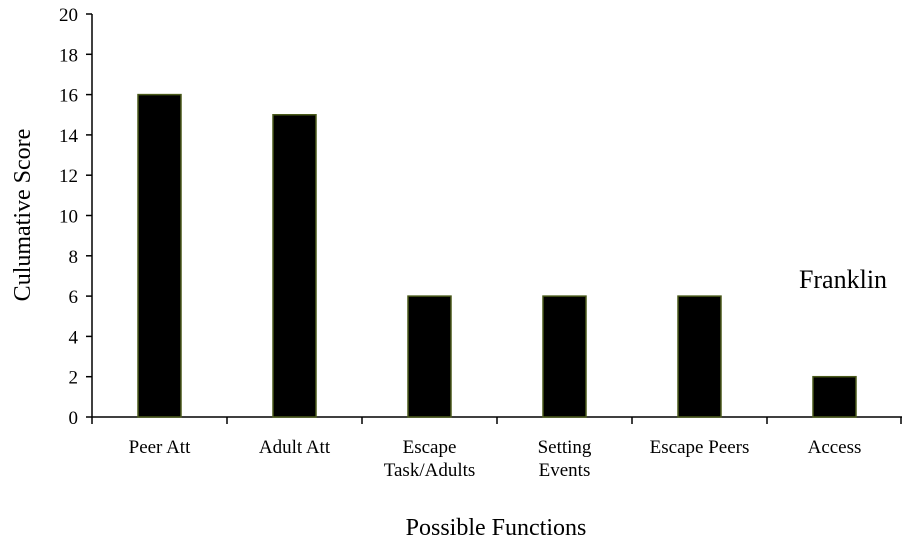 This screenshot has width=902, height=545. What do you see at coordinates (835, 447) in the screenshot?
I see `x-tick-label: Access` at bounding box center [835, 447].